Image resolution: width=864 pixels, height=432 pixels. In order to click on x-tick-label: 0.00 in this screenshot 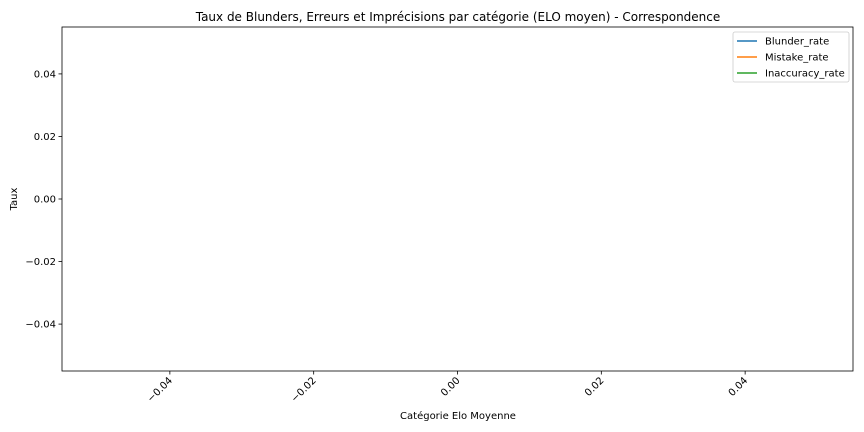, I will do `click(451, 387)`.